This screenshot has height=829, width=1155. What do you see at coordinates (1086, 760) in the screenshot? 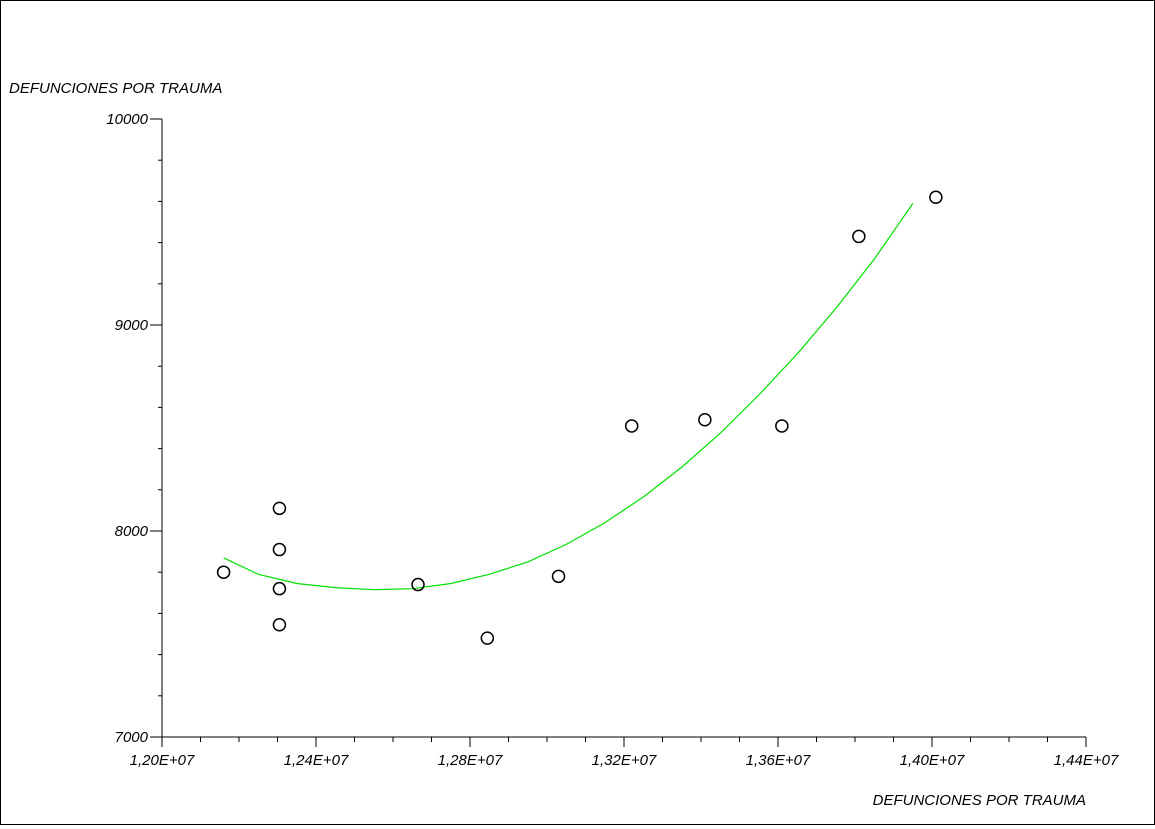
I see `x-tick-label: 1,44E+07` at bounding box center [1086, 760].